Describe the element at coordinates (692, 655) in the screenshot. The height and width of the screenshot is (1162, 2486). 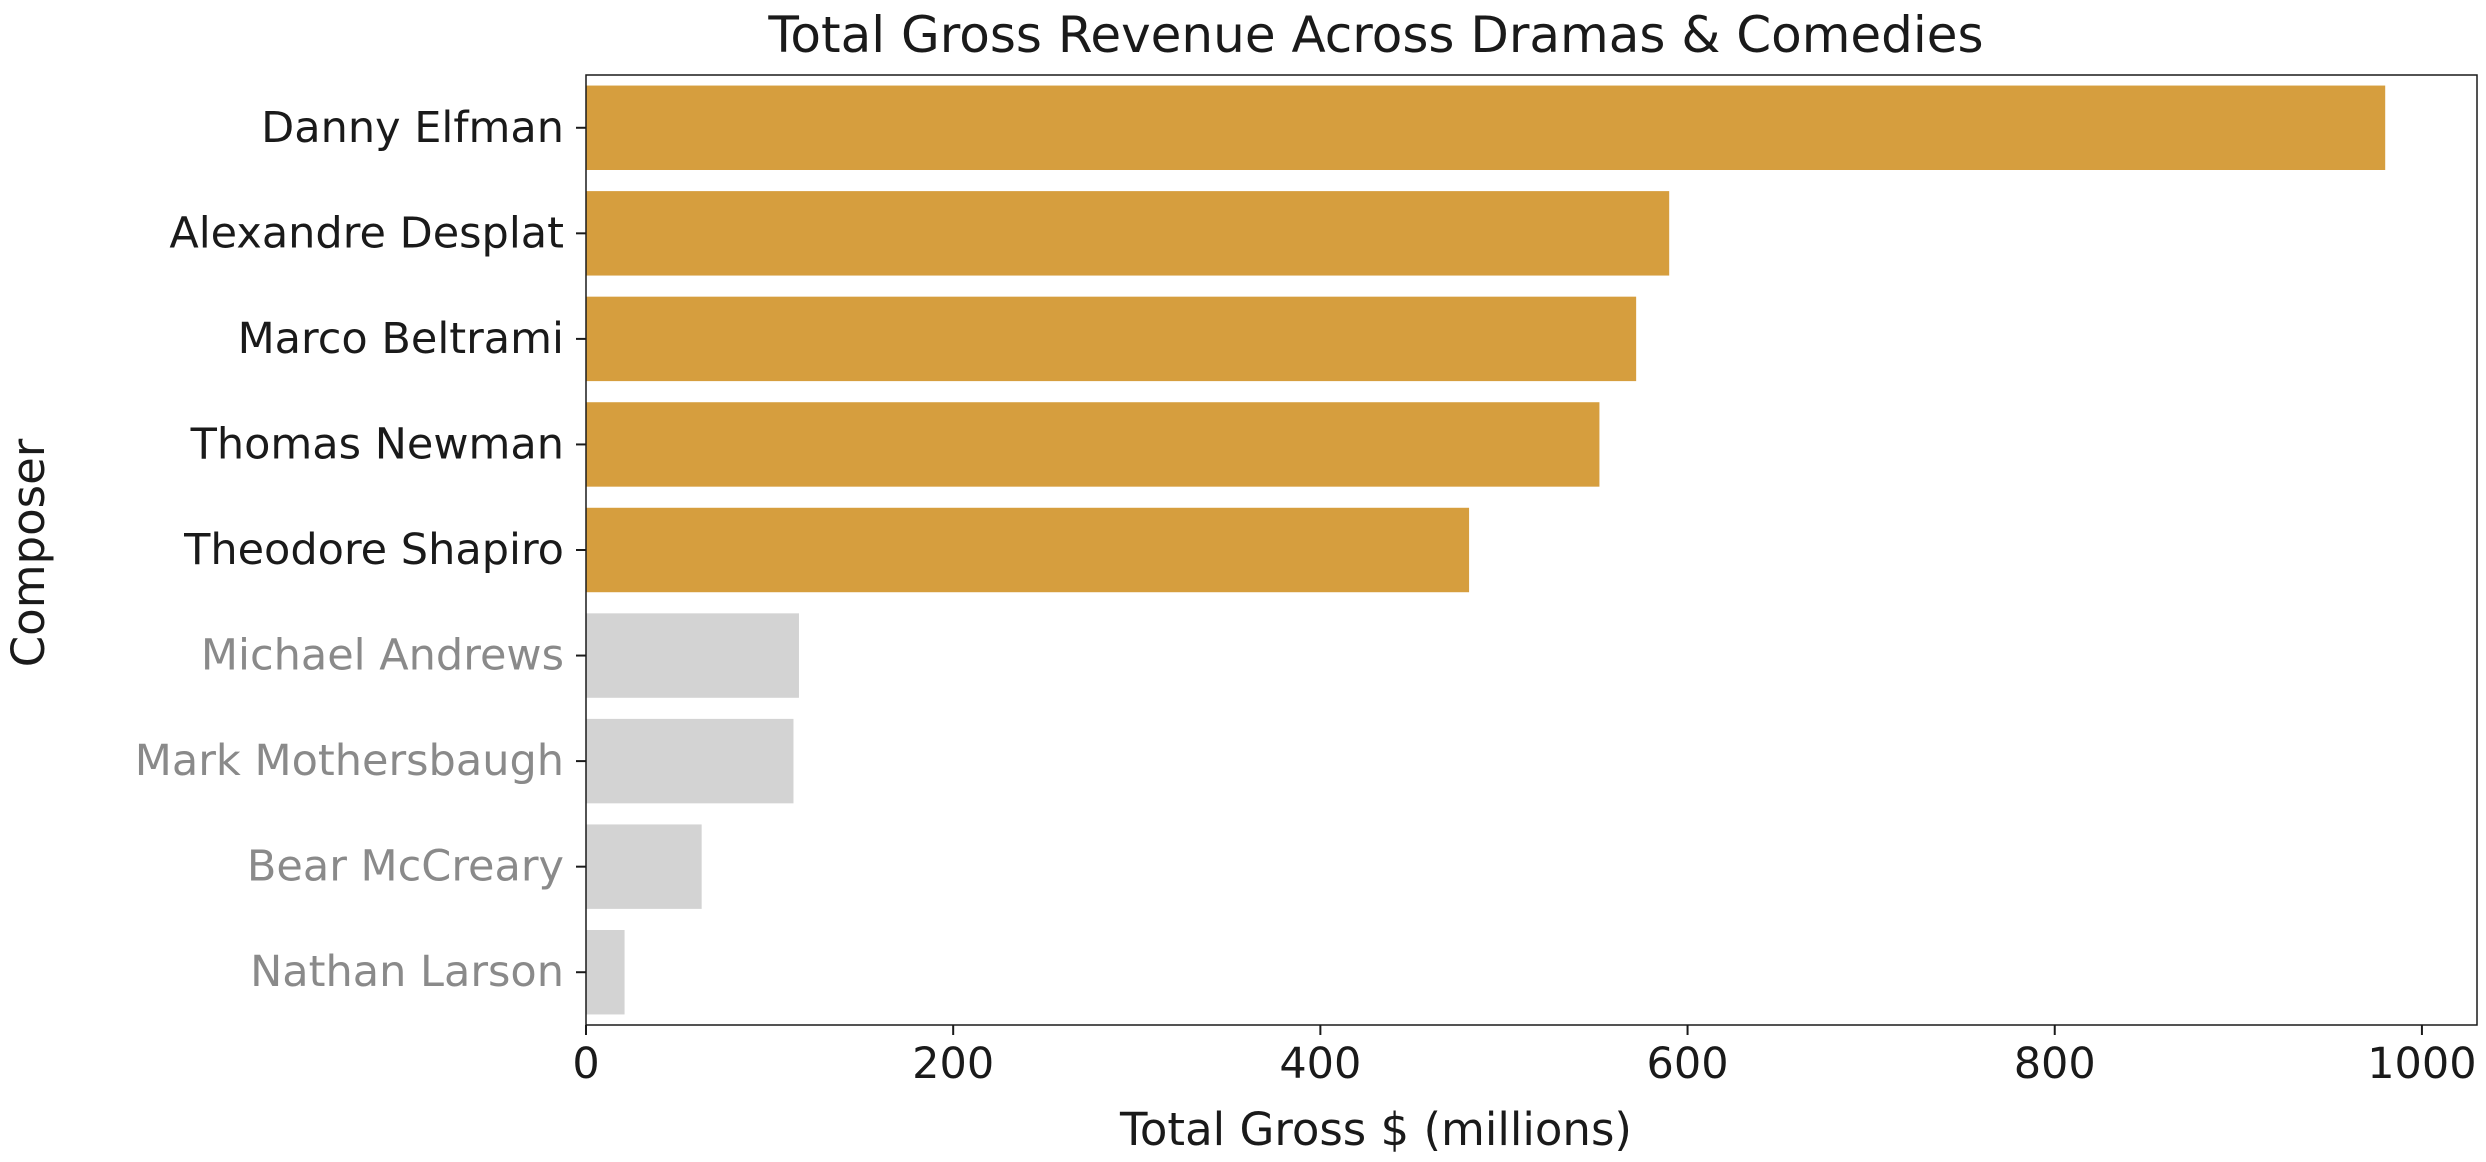
I see `bar-michael-andrews` at that location.